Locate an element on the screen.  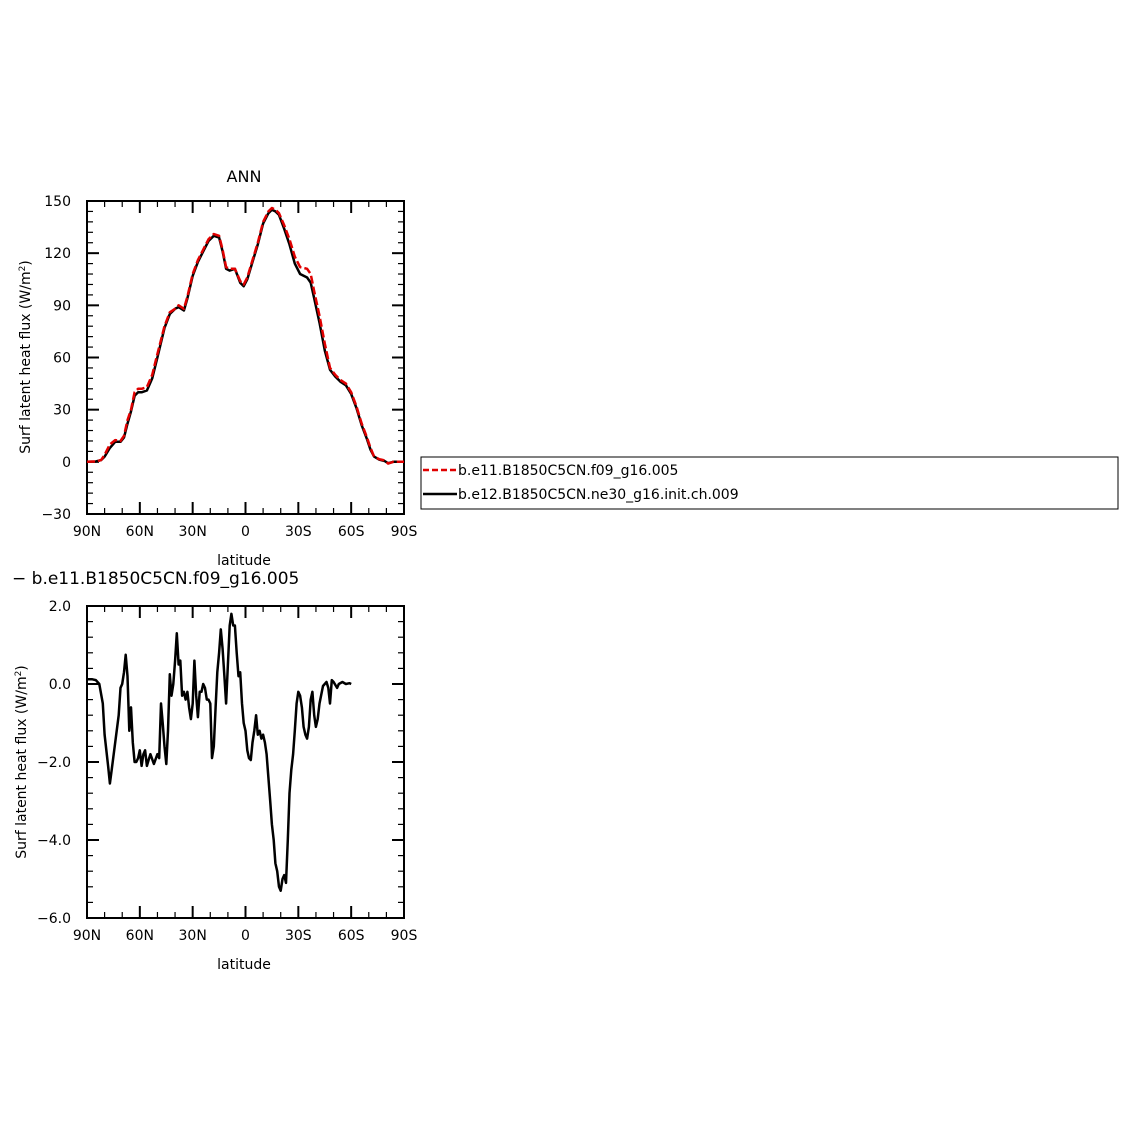
top-series-lines is located at coordinates (245, 335).